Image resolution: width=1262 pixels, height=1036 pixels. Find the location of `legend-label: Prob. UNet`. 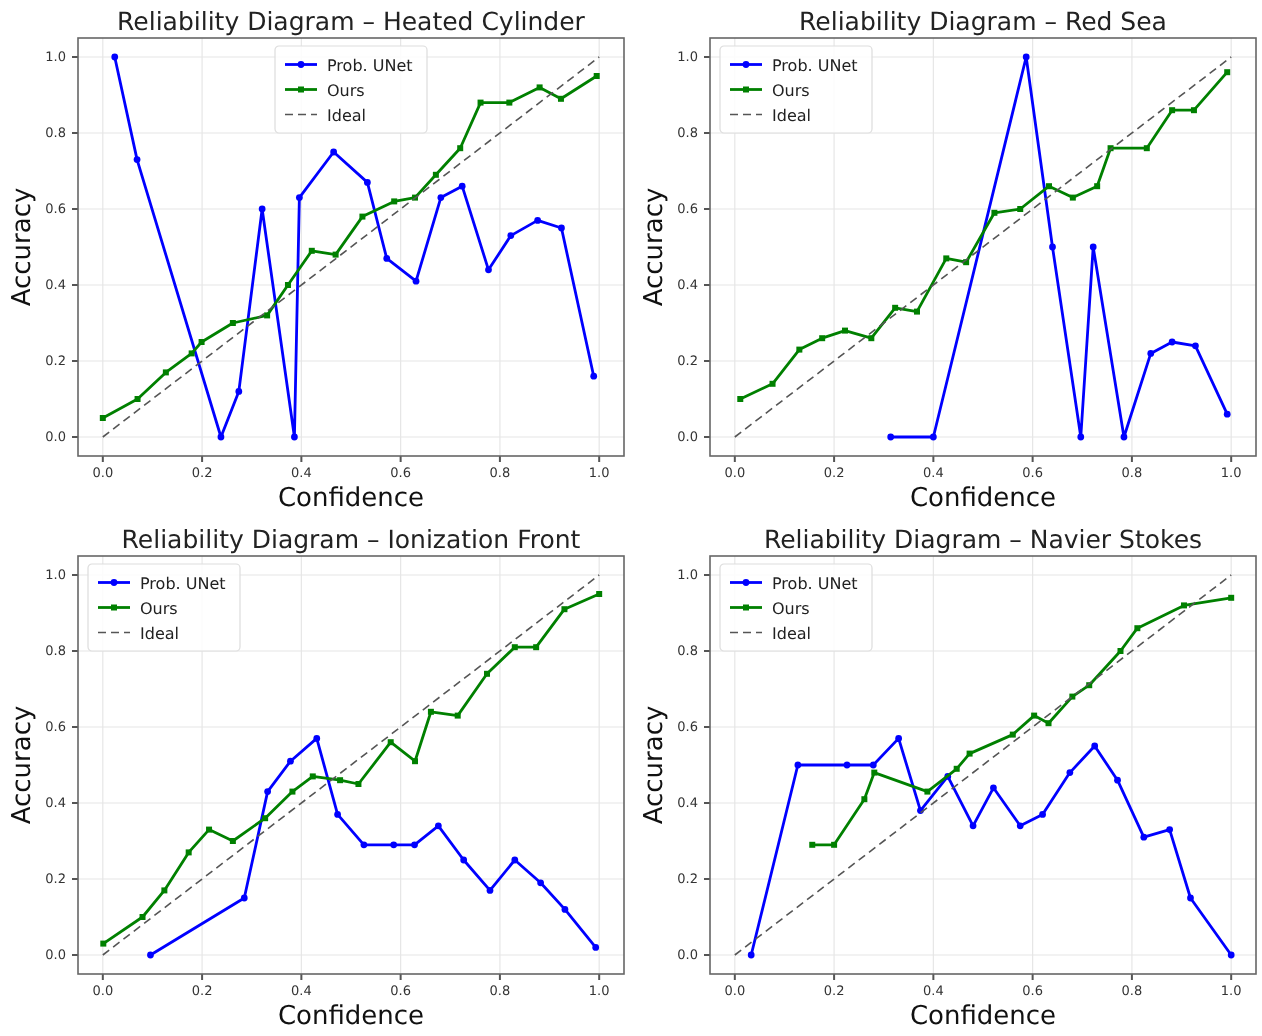

legend-label: Prob. UNet is located at coordinates (815, 65).